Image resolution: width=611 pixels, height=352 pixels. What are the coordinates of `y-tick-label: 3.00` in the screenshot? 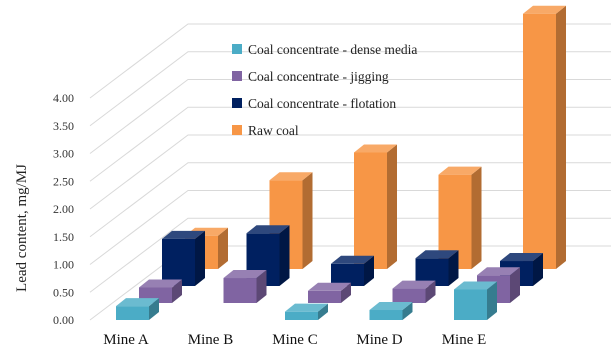 It's located at (63, 154).